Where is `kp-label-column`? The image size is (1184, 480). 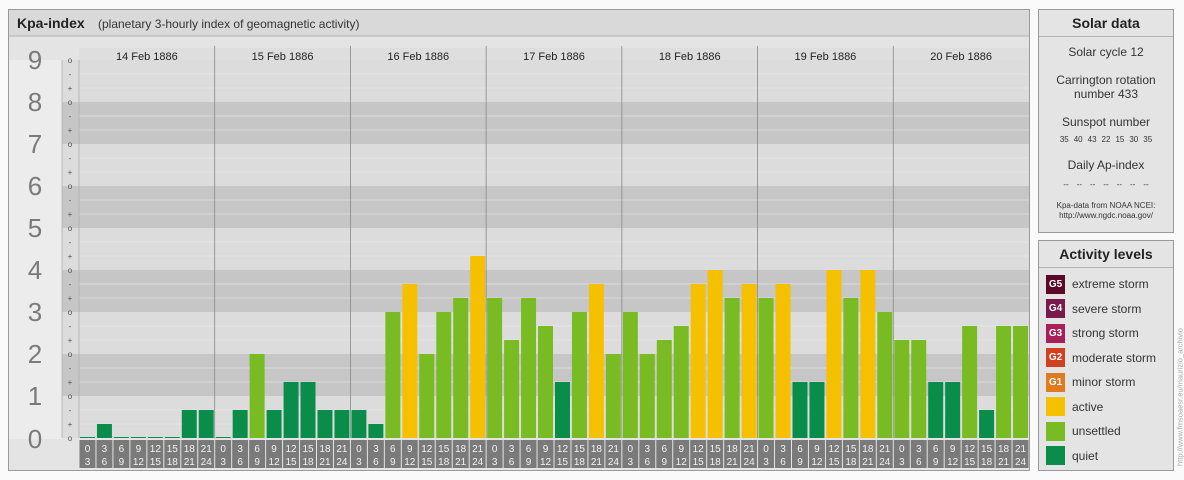 kp-label-column is located at coordinates (35, 249).